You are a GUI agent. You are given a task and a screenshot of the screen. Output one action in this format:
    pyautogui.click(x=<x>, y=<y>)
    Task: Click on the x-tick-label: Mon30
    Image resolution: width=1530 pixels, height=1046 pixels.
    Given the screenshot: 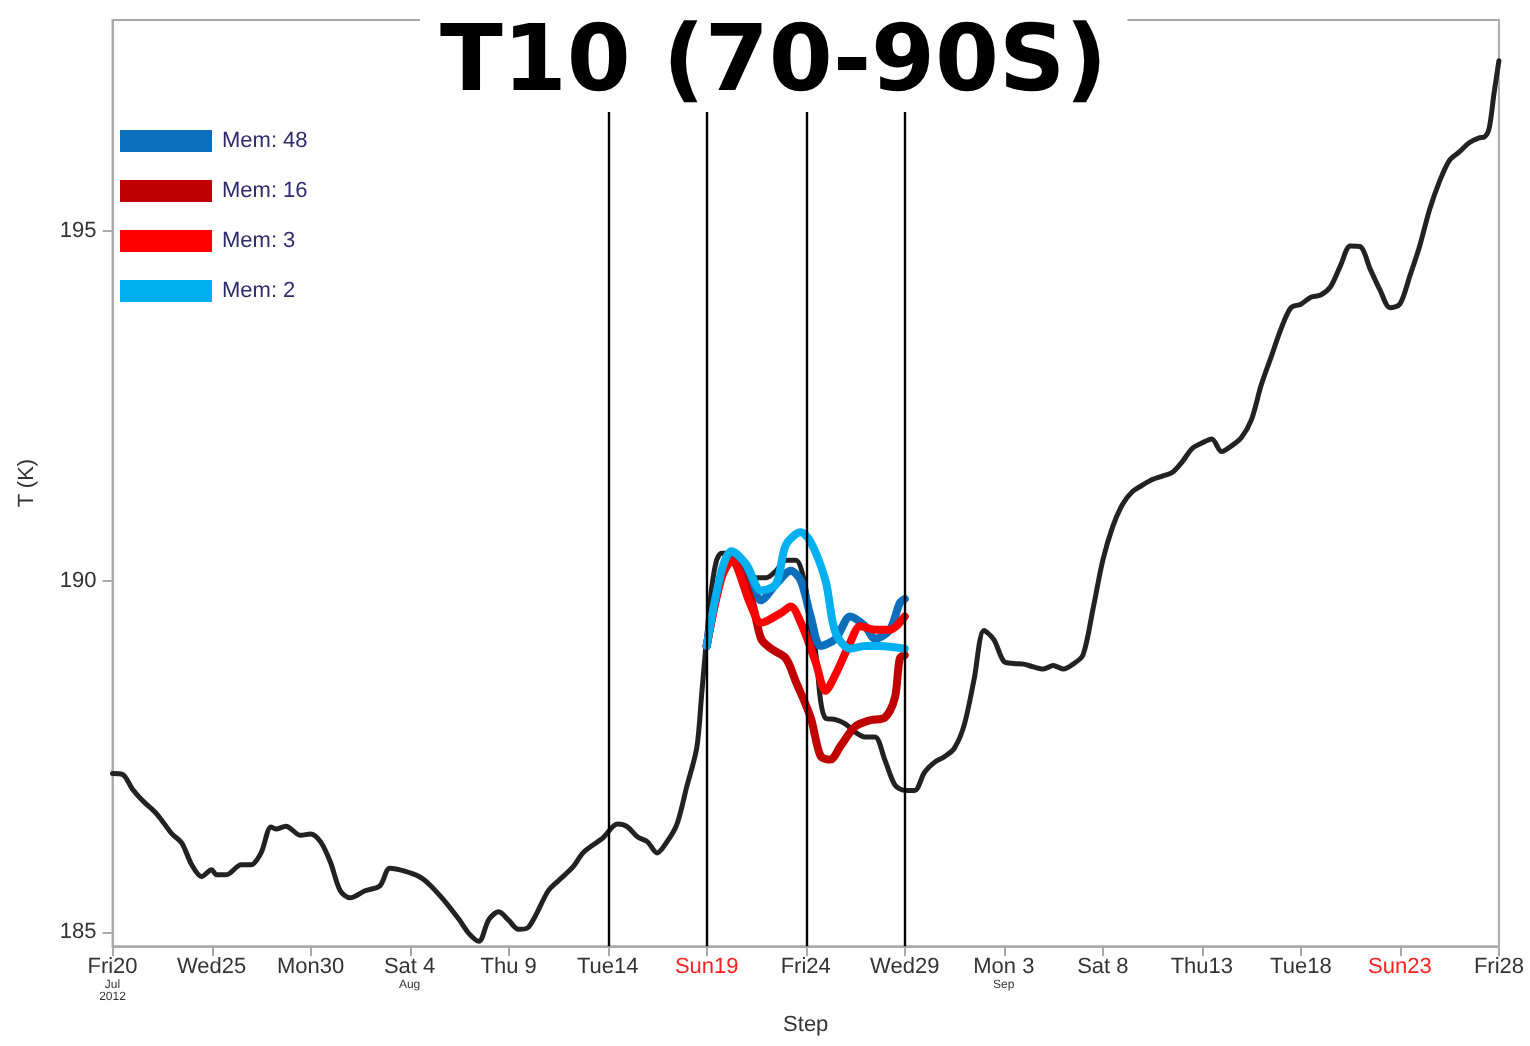 What is the action you would take?
    pyautogui.click(x=310, y=967)
    